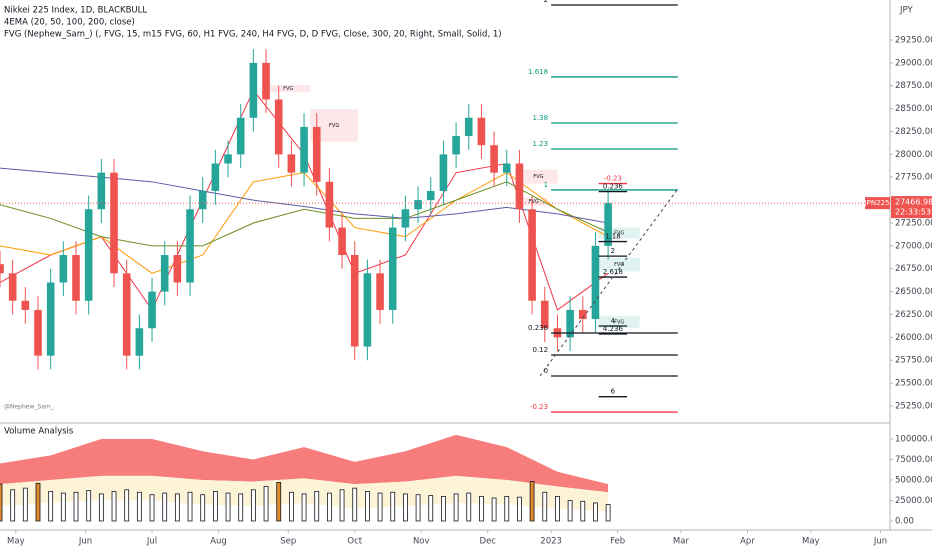 The width and height of the screenshot is (932, 550). Describe the element at coordinates (613, 272) in the screenshot. I see `fib-label: 2.618` at that location.